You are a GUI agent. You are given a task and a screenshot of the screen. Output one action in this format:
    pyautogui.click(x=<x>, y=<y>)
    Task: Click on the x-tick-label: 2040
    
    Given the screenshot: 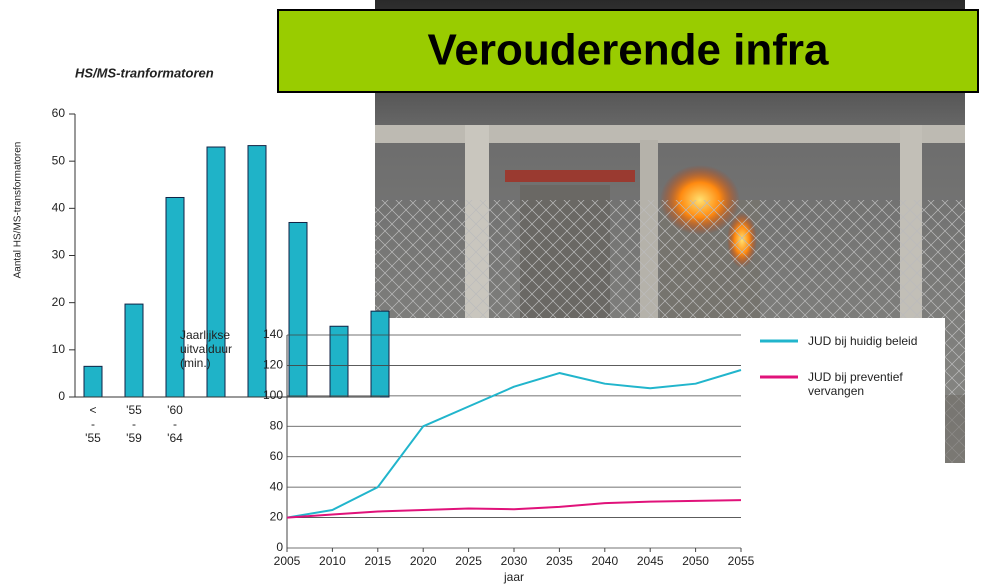 What is the action you would take?
    pyautogui.click(x=604, y=561)
    